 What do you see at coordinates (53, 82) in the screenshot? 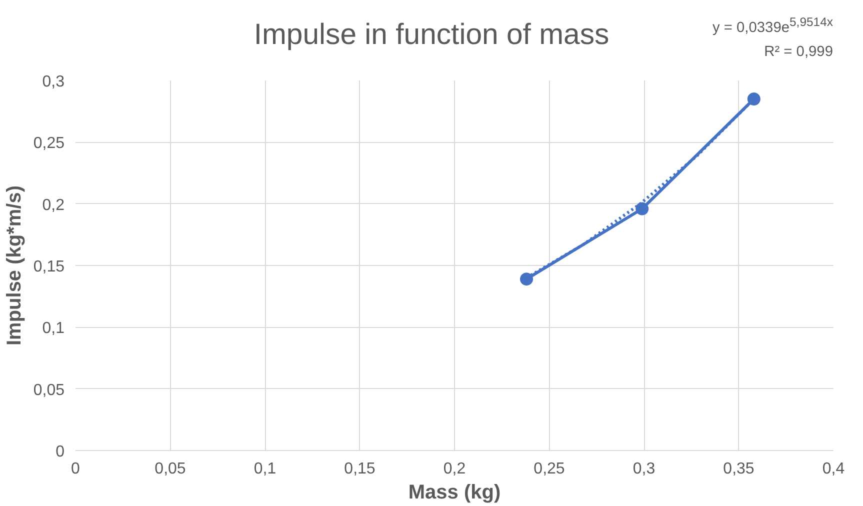
I see `y-tick-label: 0,3` at bounding box center [53, 82].